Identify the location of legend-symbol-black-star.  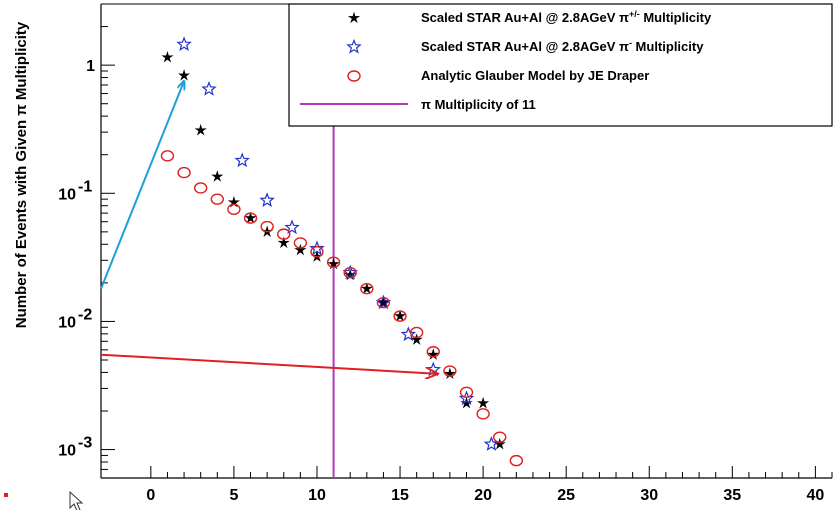
(354, 17).